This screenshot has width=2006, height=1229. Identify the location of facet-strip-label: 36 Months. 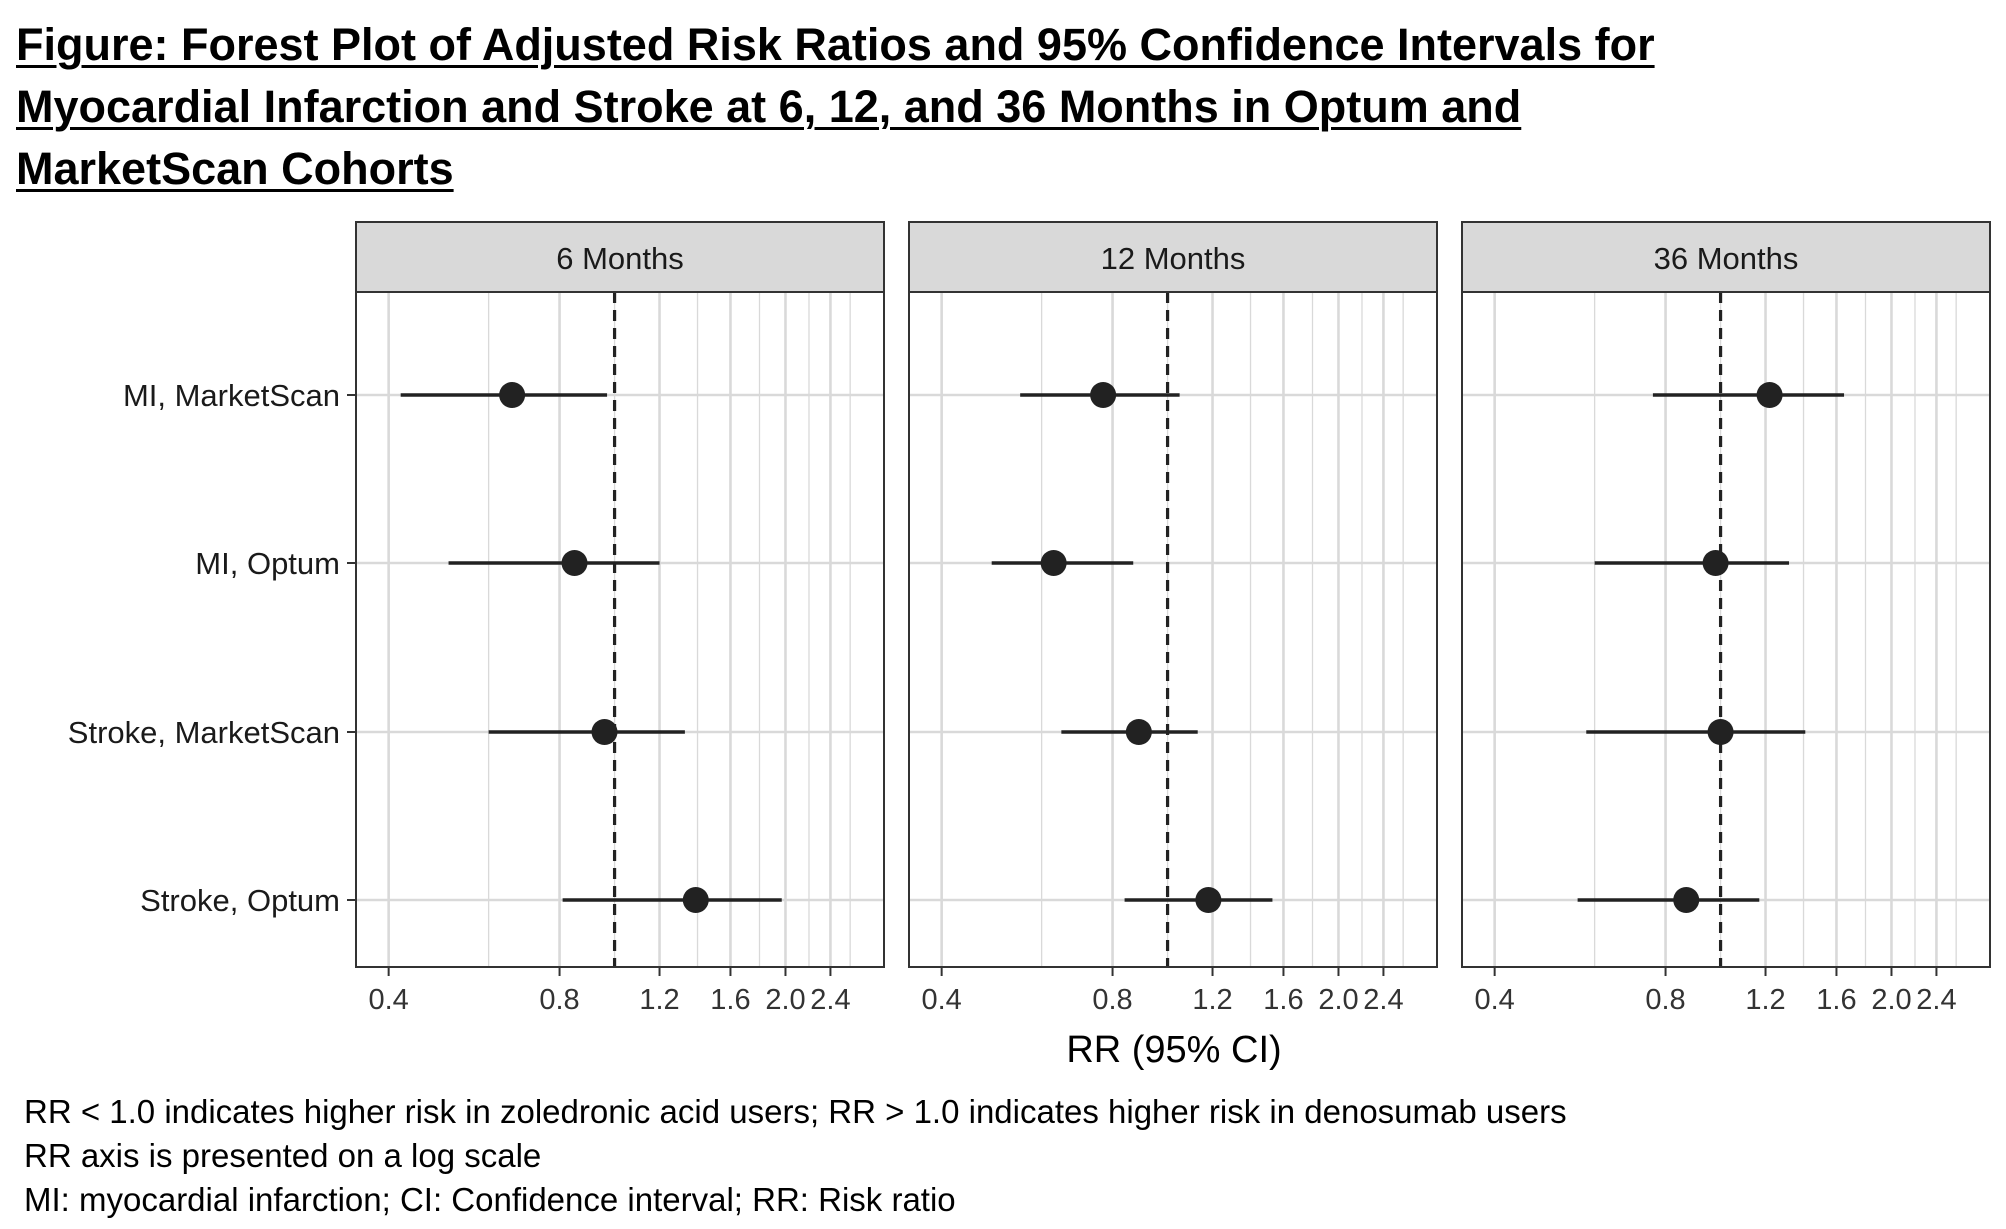
(1726, 258).